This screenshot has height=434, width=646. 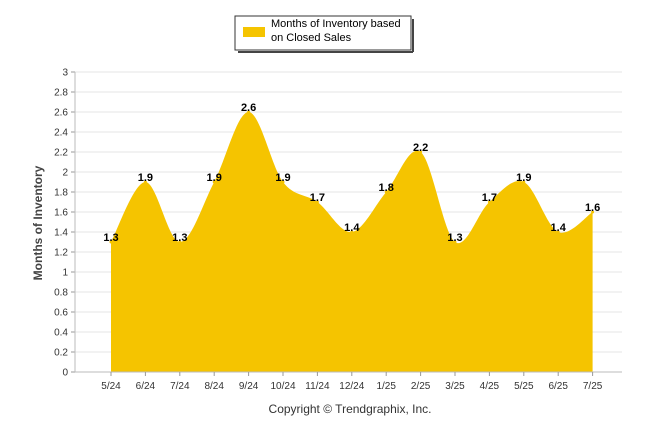 What do you see at coordinates (350, 409) in the screenshot?
I see `copyright-text: Copyright © Trendgraphix, Inc.` at bounding box center [350, 409].